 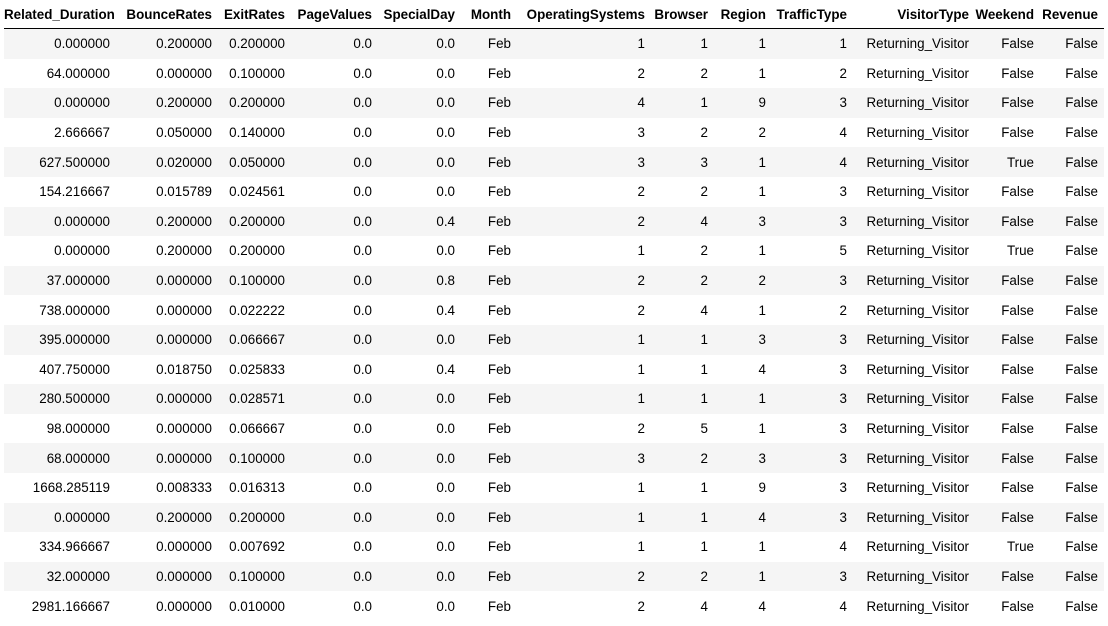 What do you see at coordinates (743, 103) in the screenshot?
I see `table-cell: 9` at bounding box center [743, 103].